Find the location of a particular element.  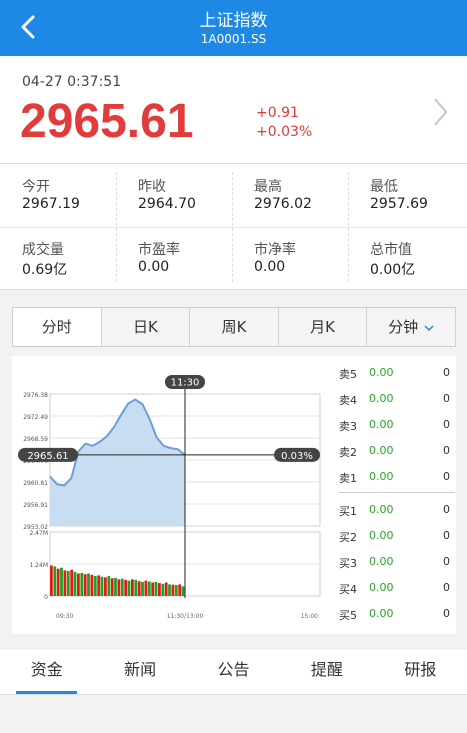

stat-value: 2976.02 is located at coordinates (283, 204).